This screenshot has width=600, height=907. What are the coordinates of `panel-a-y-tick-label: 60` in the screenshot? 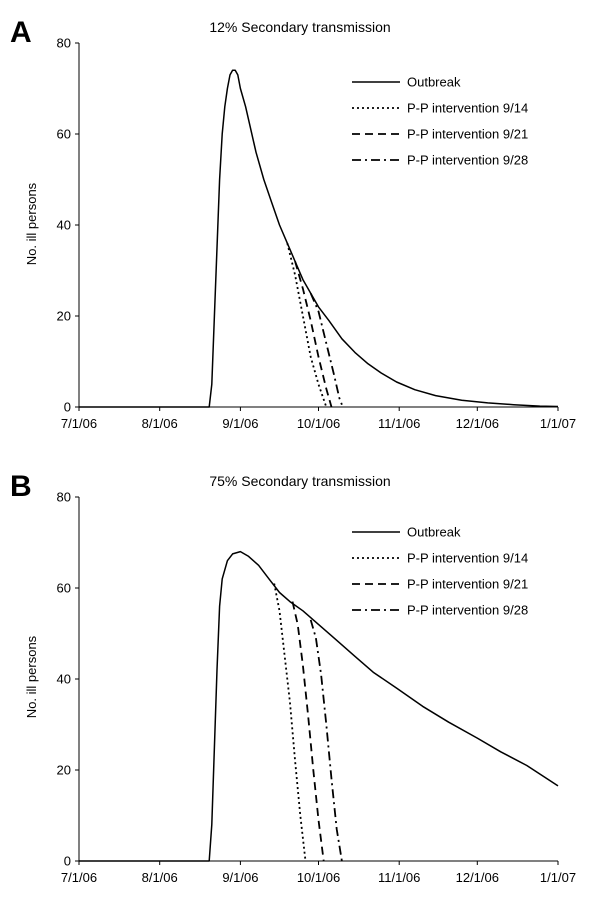 It's located at (64, 134).